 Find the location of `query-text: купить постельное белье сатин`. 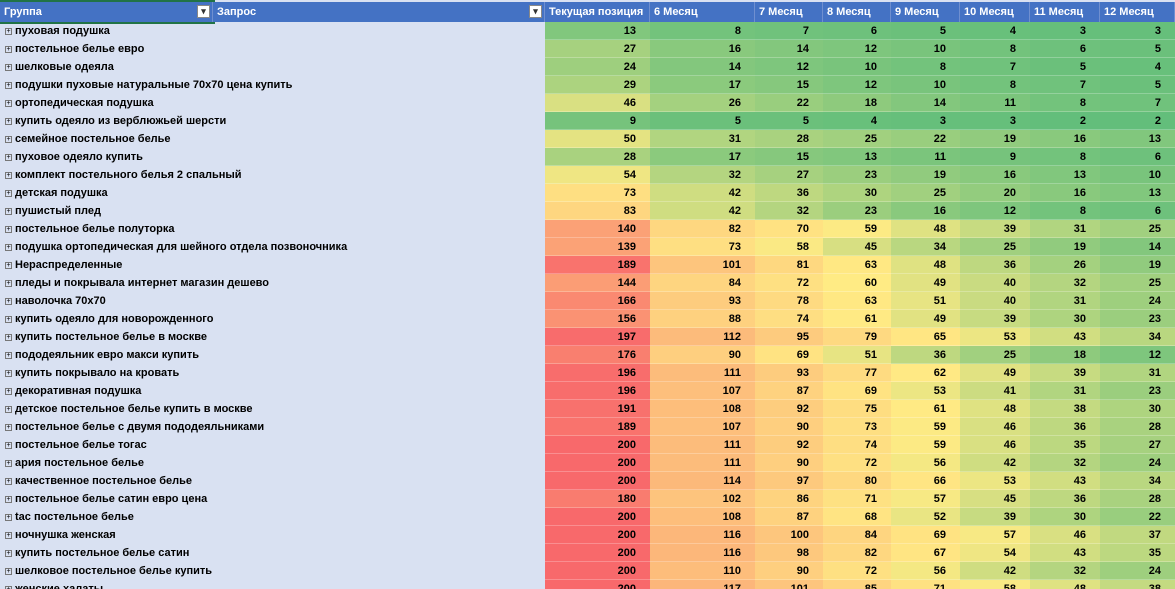

query-text: купить постельное белье сатин is located at coordinates (102, 553).